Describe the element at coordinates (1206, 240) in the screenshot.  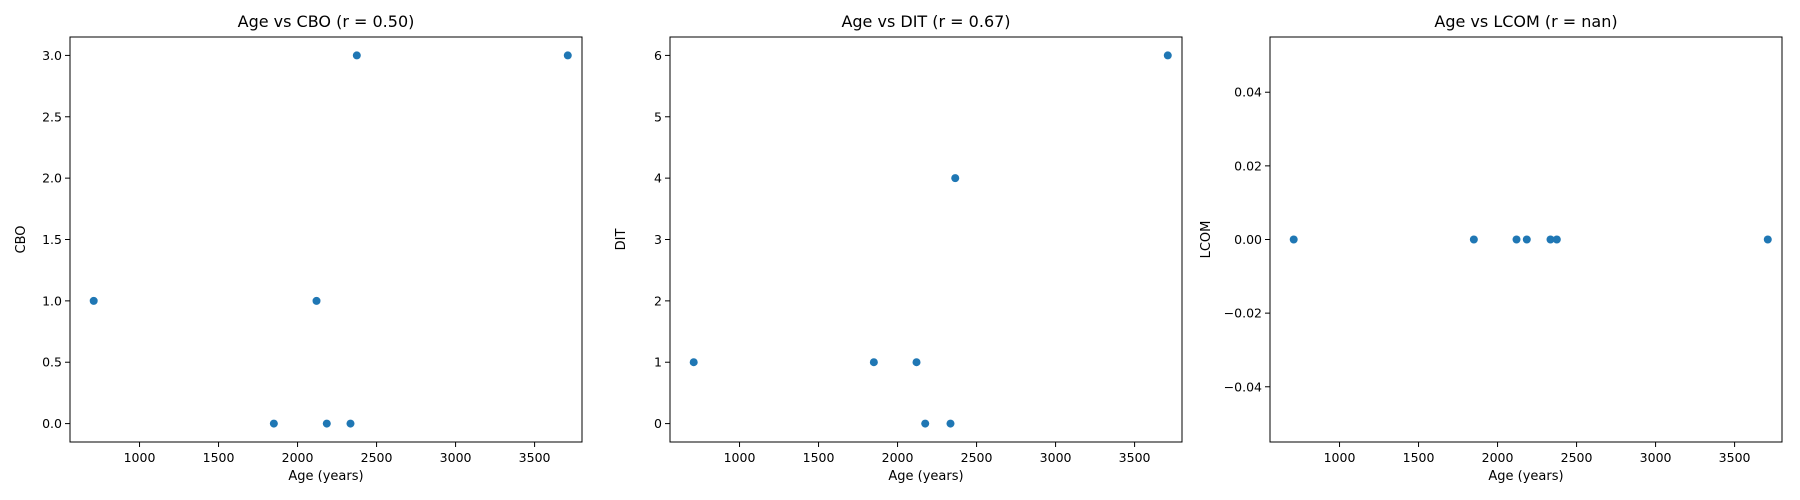
I see `y-axis-label: LCOM` at that location.